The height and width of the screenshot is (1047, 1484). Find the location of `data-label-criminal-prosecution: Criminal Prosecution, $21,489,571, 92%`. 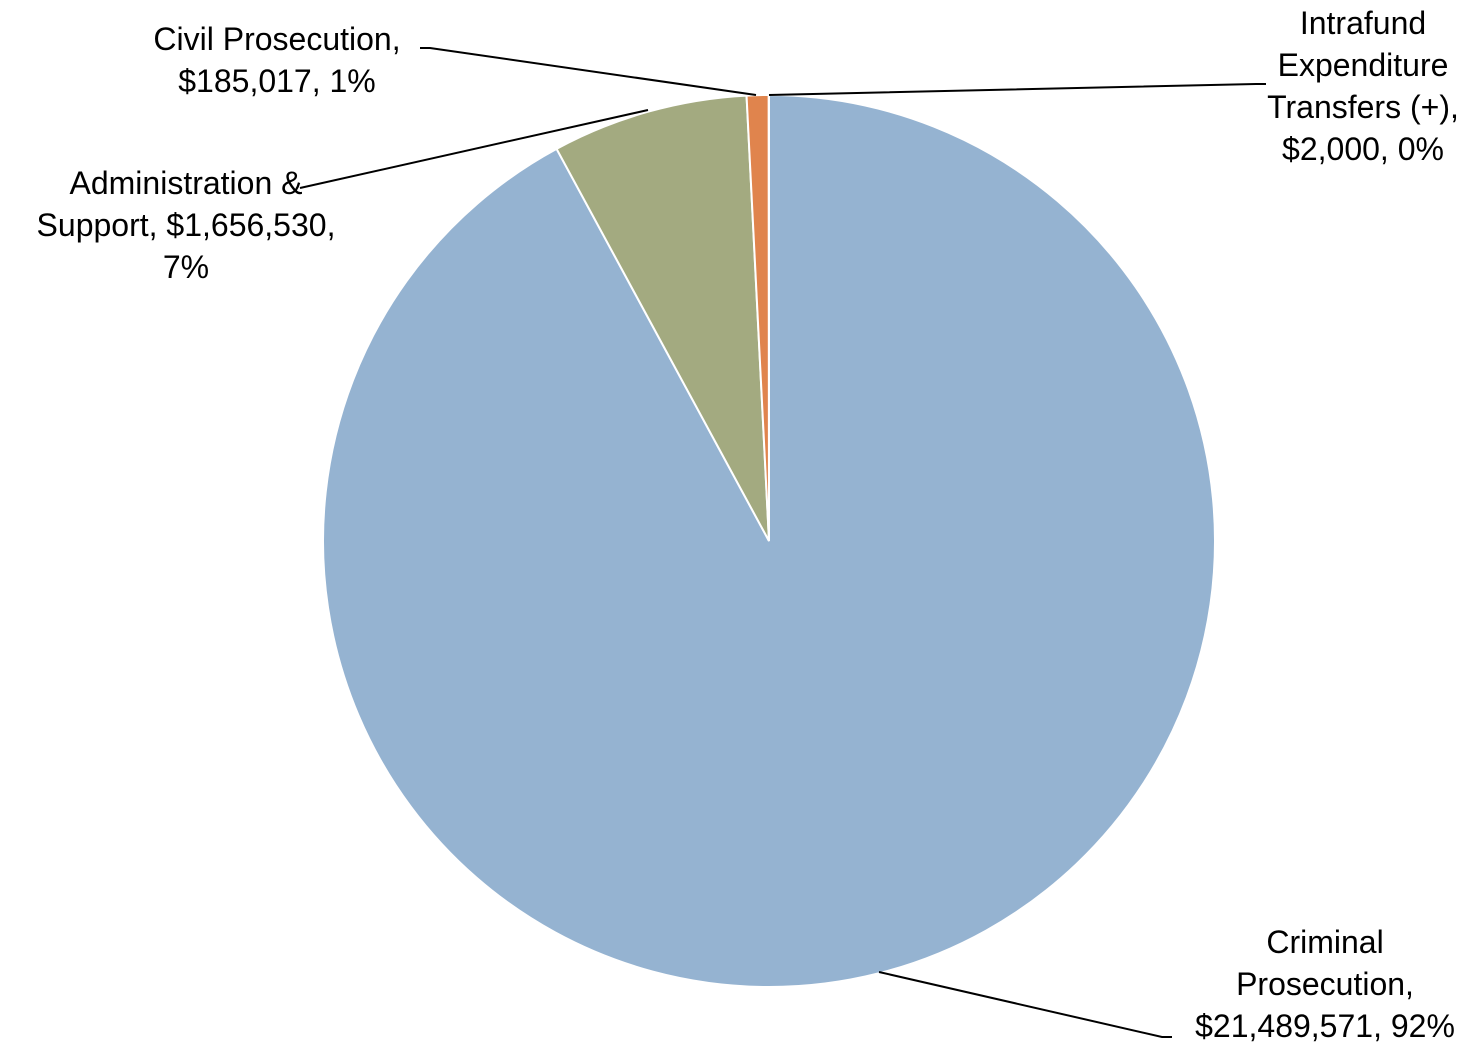

data-label-criminal-prosecution: Criminal Prosecution, $21,489,571, 92% is located at coordinates (1325, 984).